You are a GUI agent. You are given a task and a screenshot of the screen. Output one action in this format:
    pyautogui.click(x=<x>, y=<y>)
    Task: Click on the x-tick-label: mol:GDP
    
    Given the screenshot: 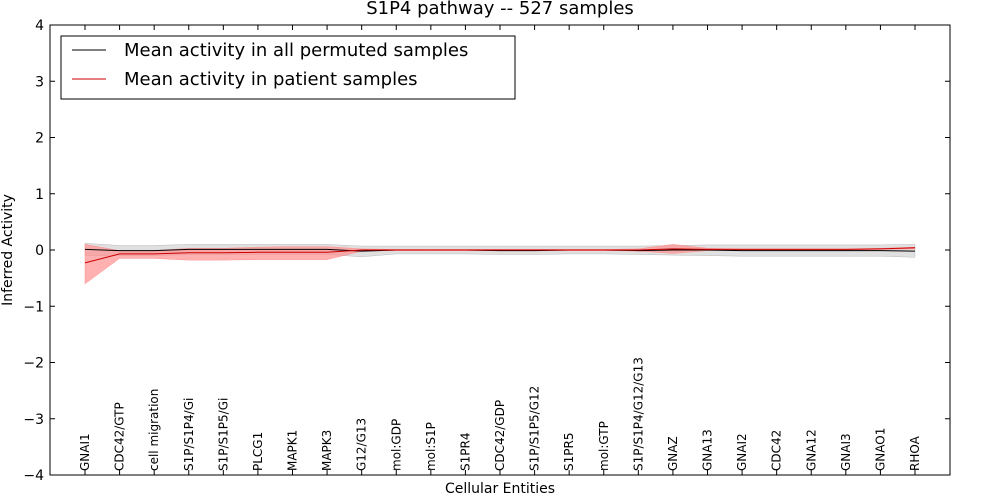 What is the action you would take?
    pyautogui.click(x=396, y=445)
    